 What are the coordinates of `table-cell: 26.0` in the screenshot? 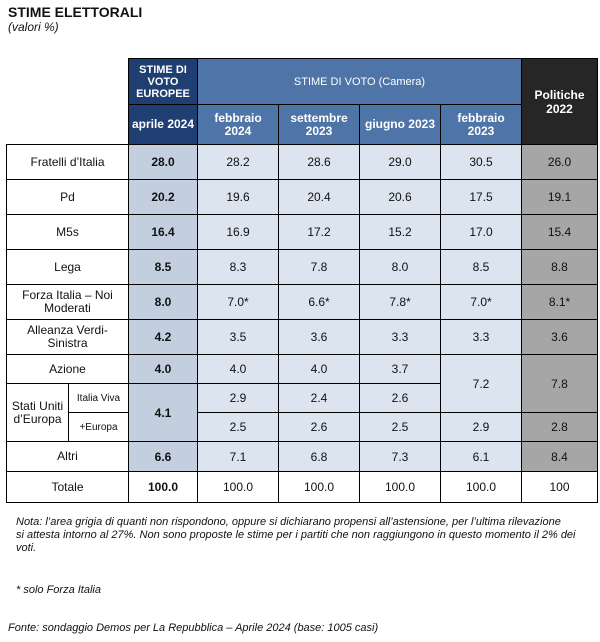 It's located at (559, 162).